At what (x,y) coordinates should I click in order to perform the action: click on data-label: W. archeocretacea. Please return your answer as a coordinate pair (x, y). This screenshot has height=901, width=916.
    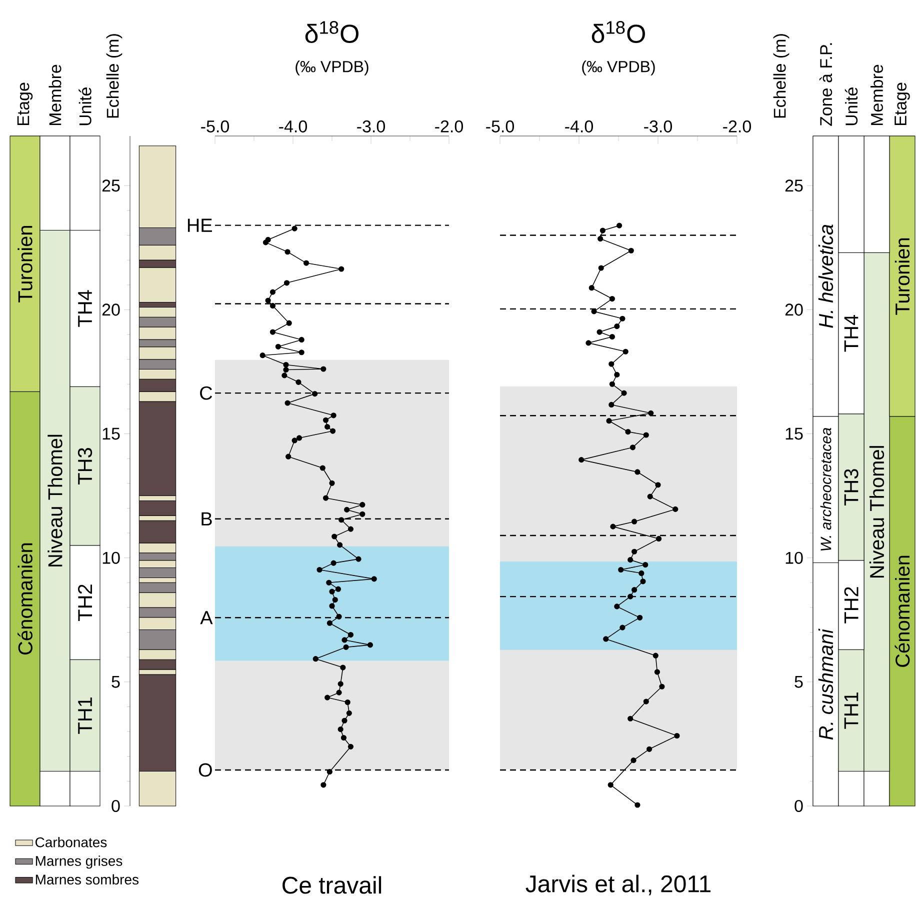
    Looking at the image, I should click on (826, 489).